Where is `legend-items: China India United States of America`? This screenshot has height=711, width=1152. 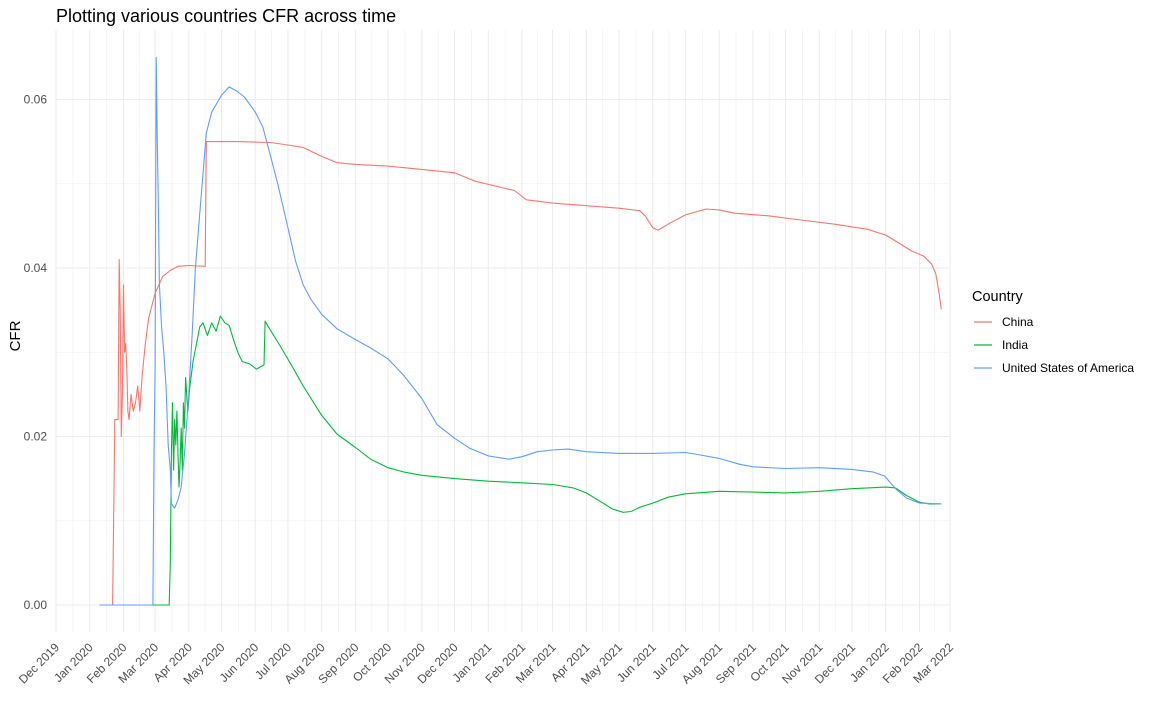 legend-items: China India United States of America is located at coordinates (1054, 345).